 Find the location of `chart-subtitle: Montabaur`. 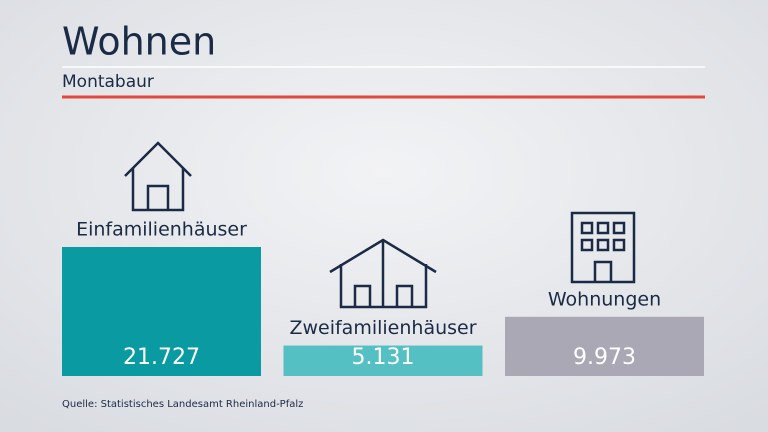

chart-subtitle: Montabaur is located at coordinates (108, 82).